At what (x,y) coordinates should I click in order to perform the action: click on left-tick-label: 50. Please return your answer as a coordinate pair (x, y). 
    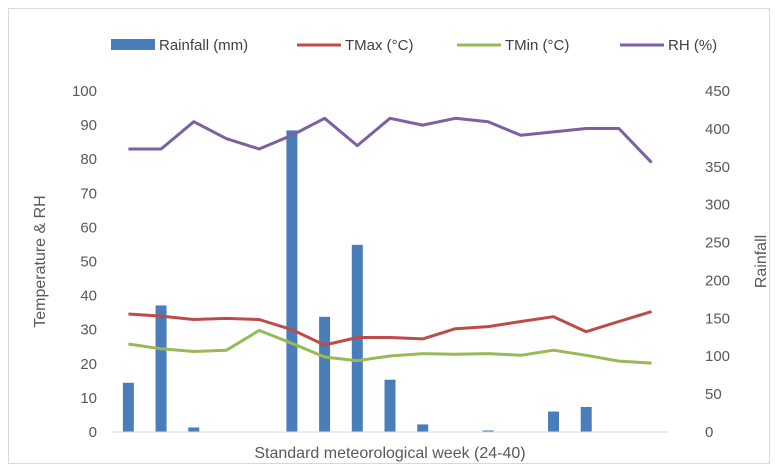
    Looking at the image, I should click on (88, 262).